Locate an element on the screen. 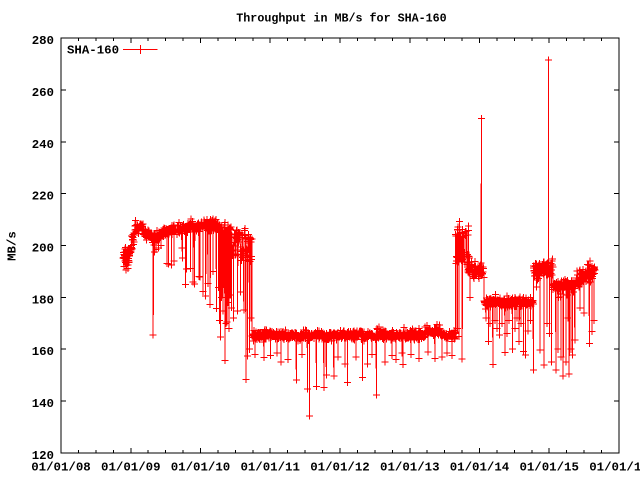  svg-text: 140 is located at coordinates (43, 404).